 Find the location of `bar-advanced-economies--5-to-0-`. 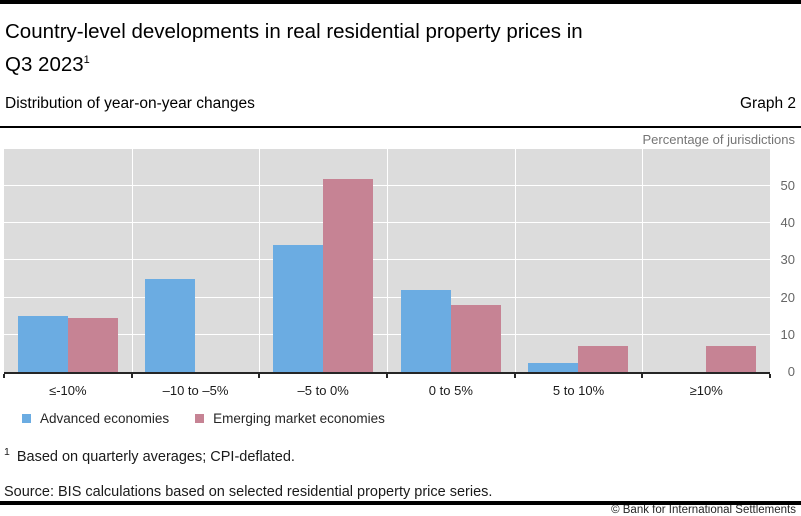

bar-advanced-economies--5-to-0- is located at coordinates (298, 308).